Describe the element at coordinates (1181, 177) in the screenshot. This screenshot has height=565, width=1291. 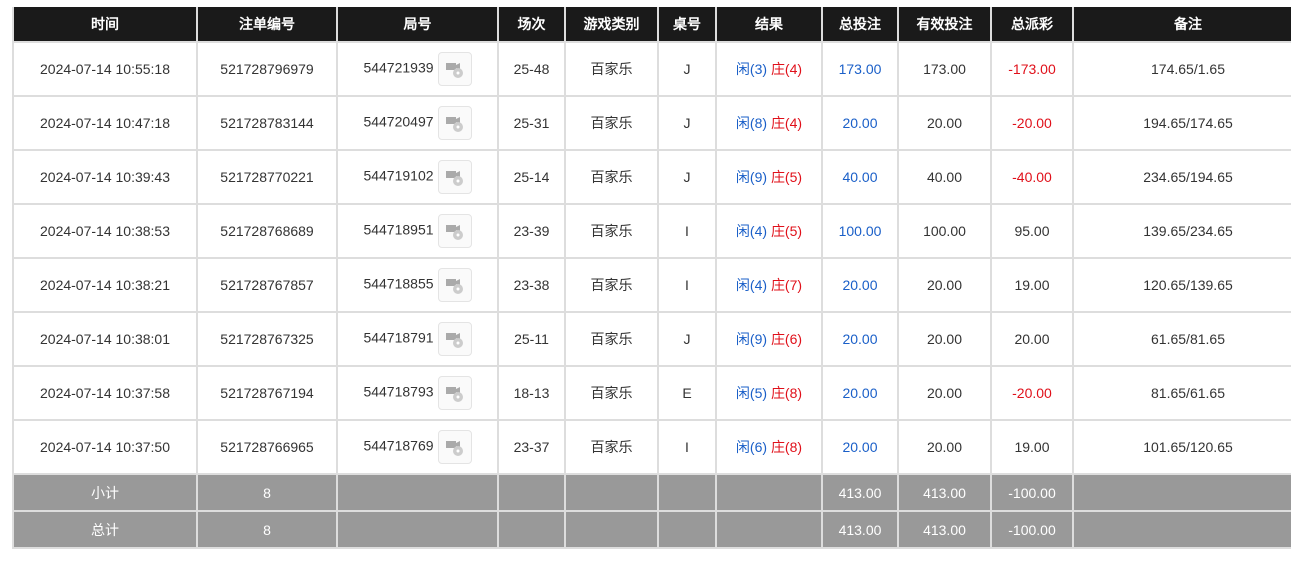
I see `note-cell: 234.65/194.65` at that location.